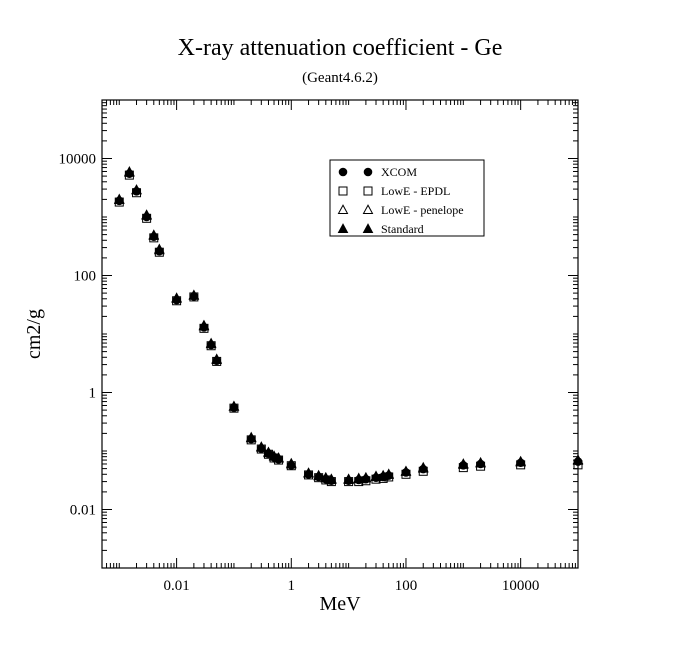  Describe the element at coordinates (78, 160) in the screenshot. I see `y-tick-label: 10000` at that location.